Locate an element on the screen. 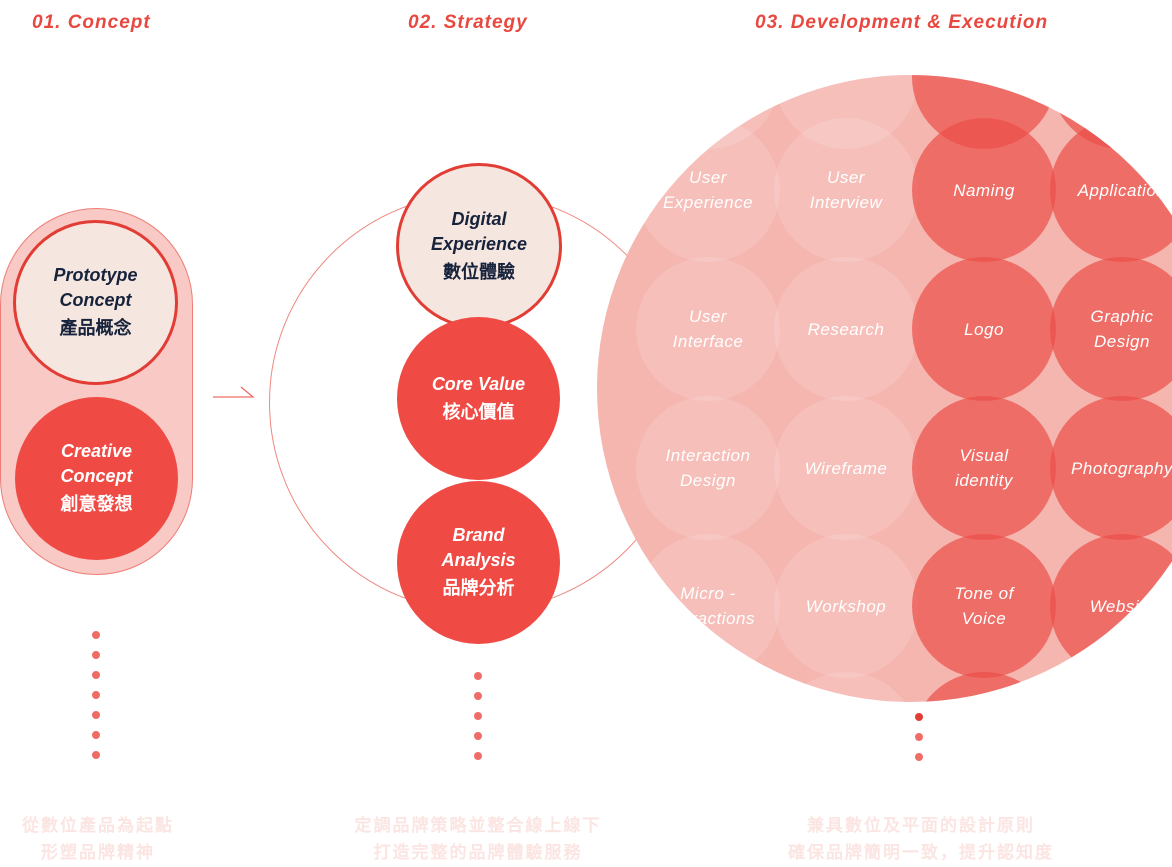 Image resolution: width=1172 pixels, height=867 pixels. cell-naming: Naming is located at coordinates (984, 190).